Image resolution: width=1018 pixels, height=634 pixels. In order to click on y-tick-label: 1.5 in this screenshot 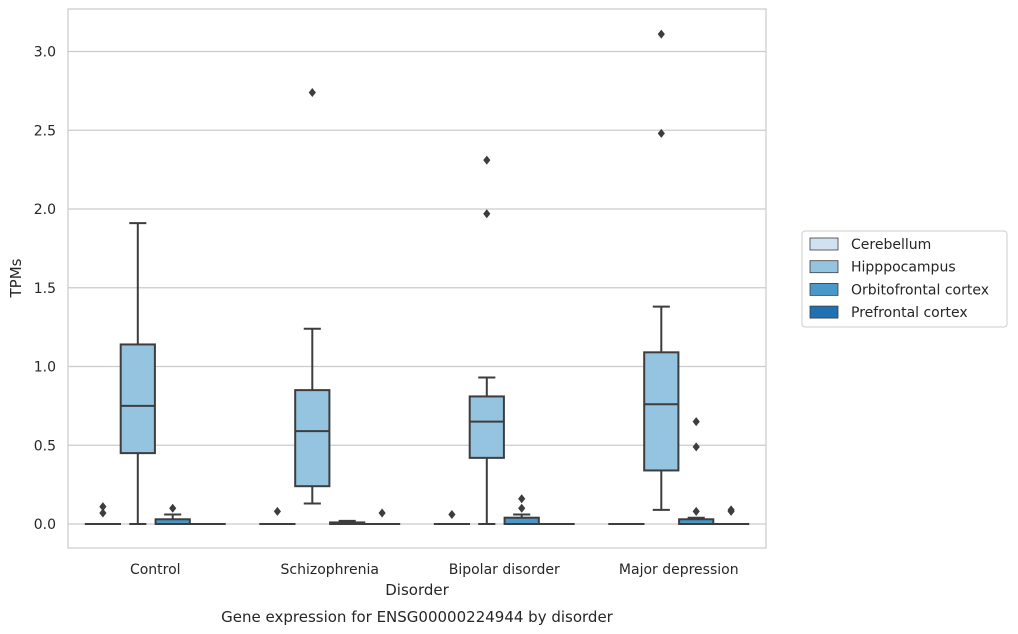, I will do `click(45, 289)`.